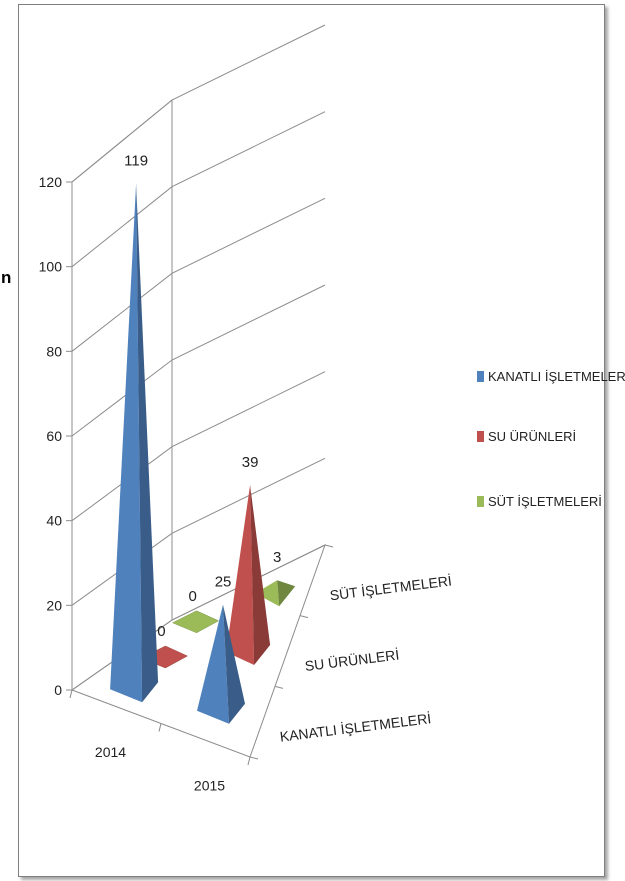 The width and height of the screenshot is (625, 881). Describe the element at coordinates (480, 501) in the screenshot. I see `legend-swatch-sut` at that location.